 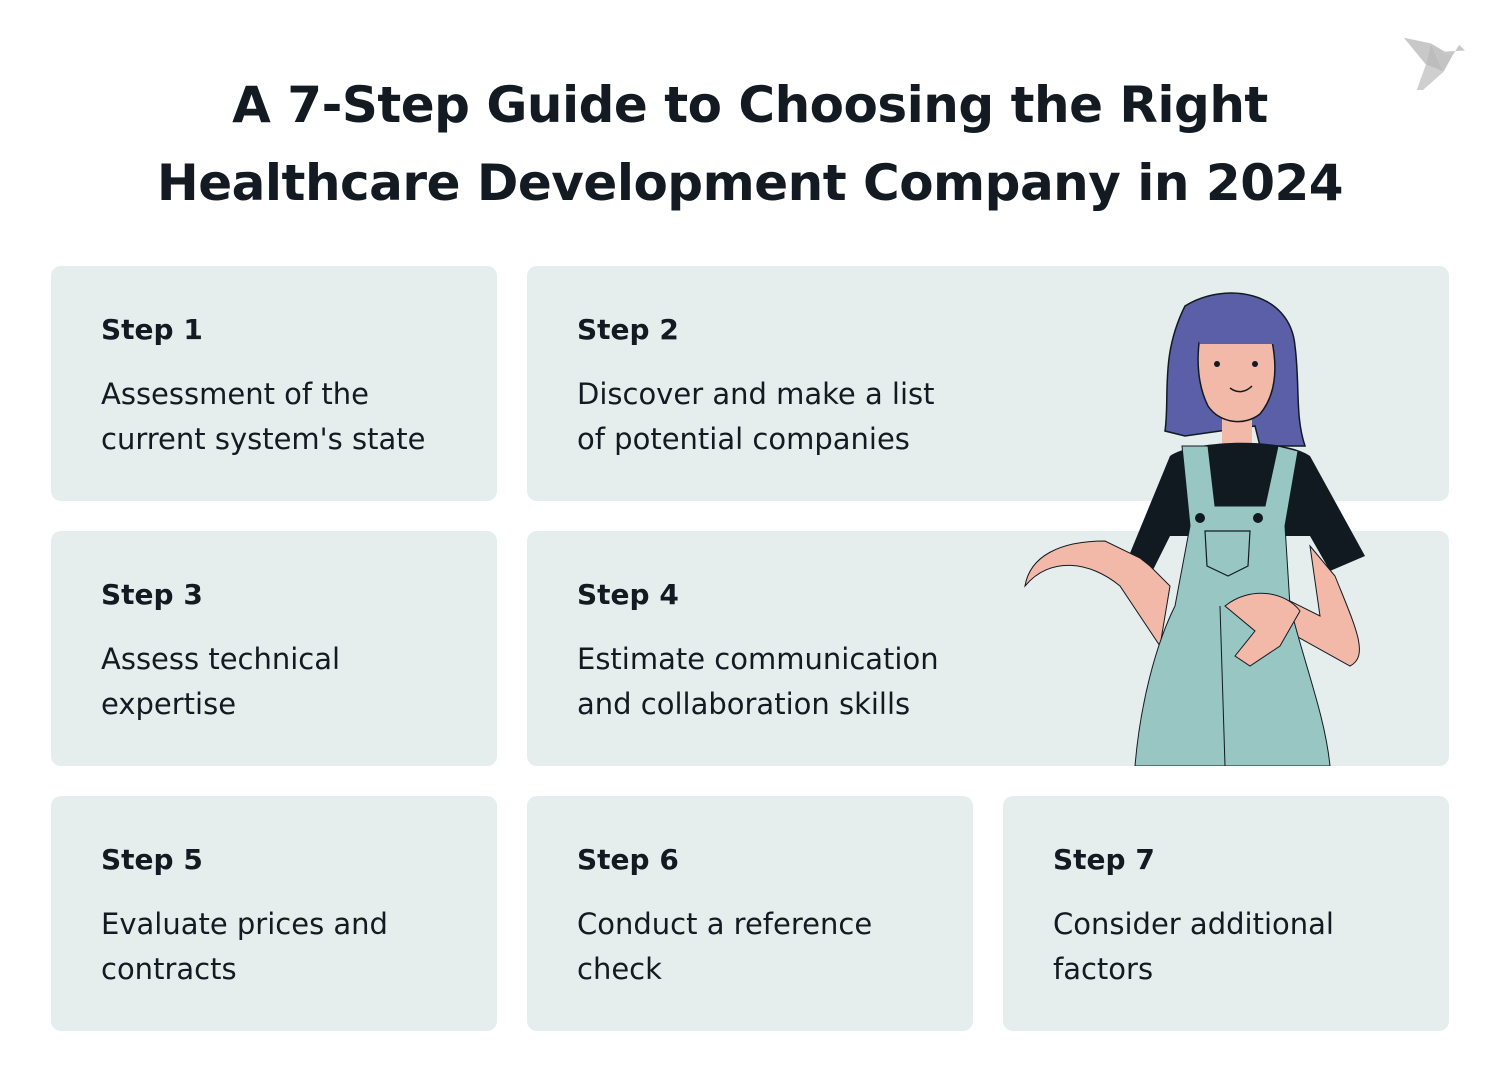 What do you see at coordinates (152, 594) in the screenshot?
I see `step-label: Step 3` at bounding box center [152, 594].